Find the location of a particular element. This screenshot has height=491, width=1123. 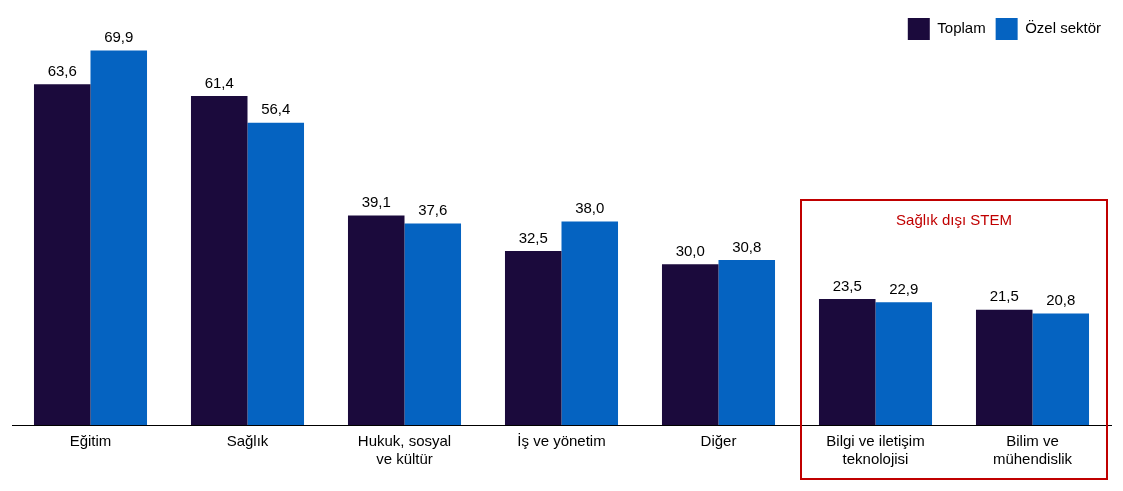

data-label: 21,5 is located at coordinates (1004, 296).